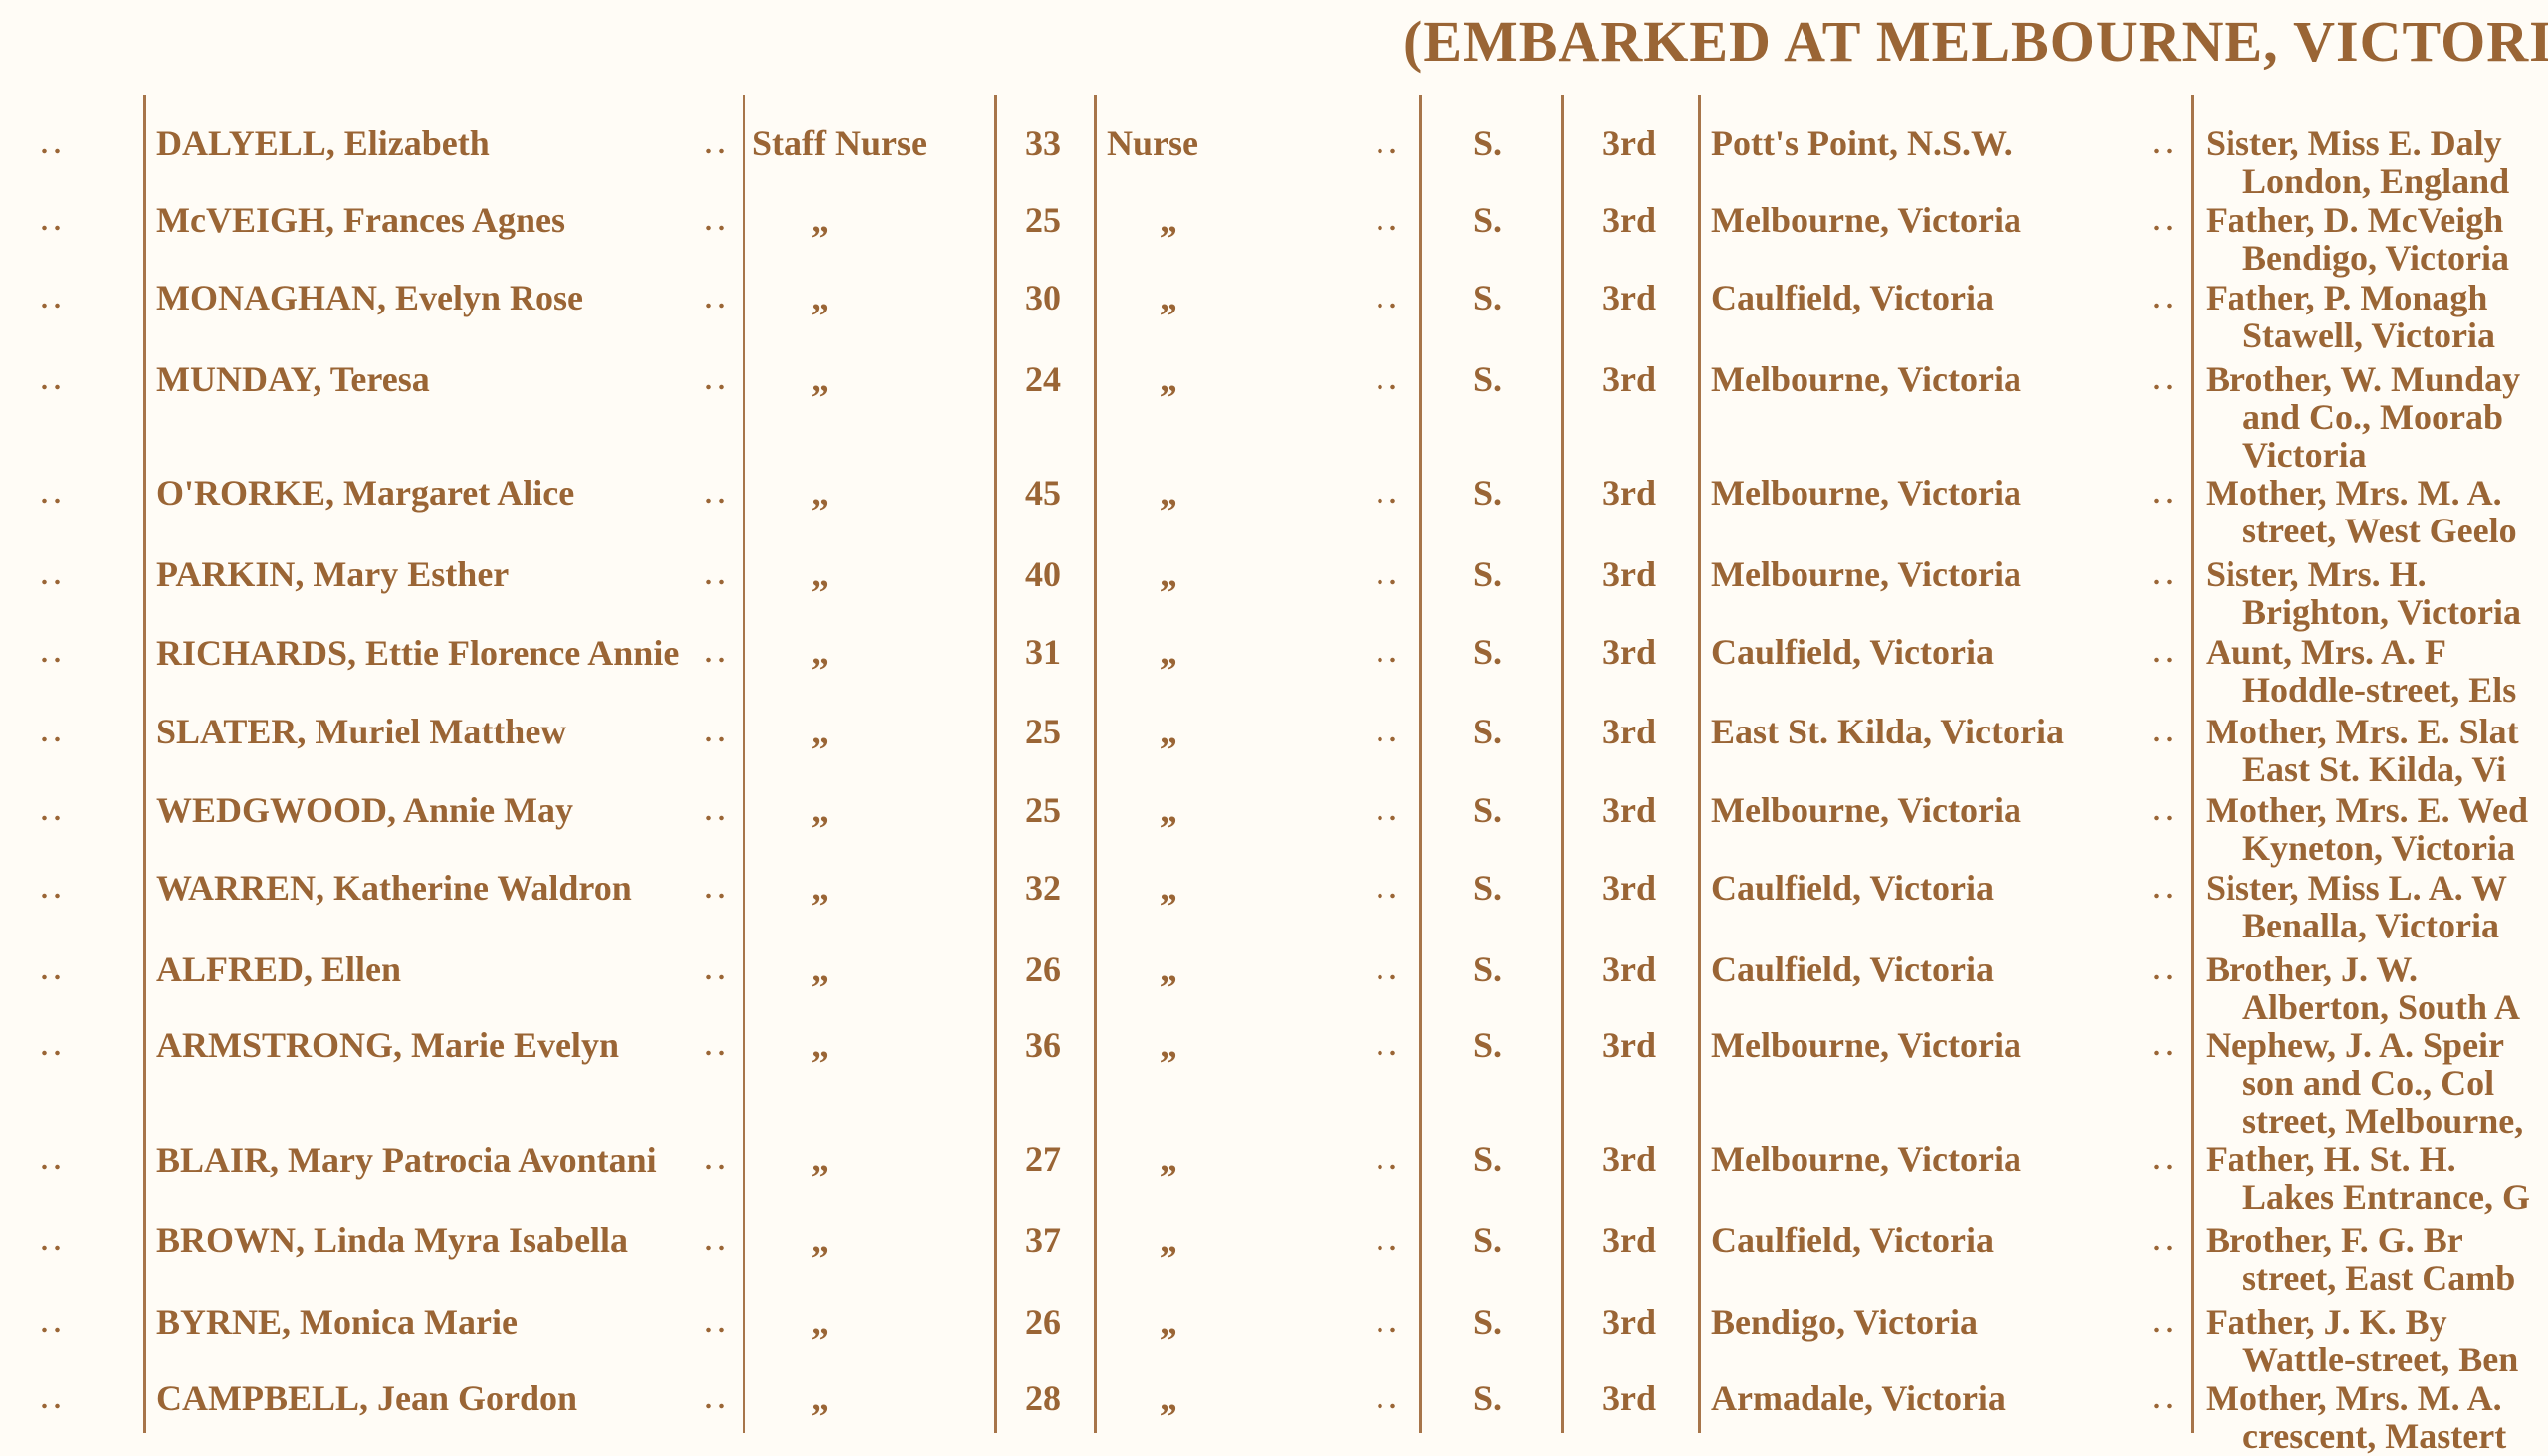 The height and width of the screenshot is (1456, 2548). I want to click on next-of-kin-line: street, West Geelo, so click(2379, 530).